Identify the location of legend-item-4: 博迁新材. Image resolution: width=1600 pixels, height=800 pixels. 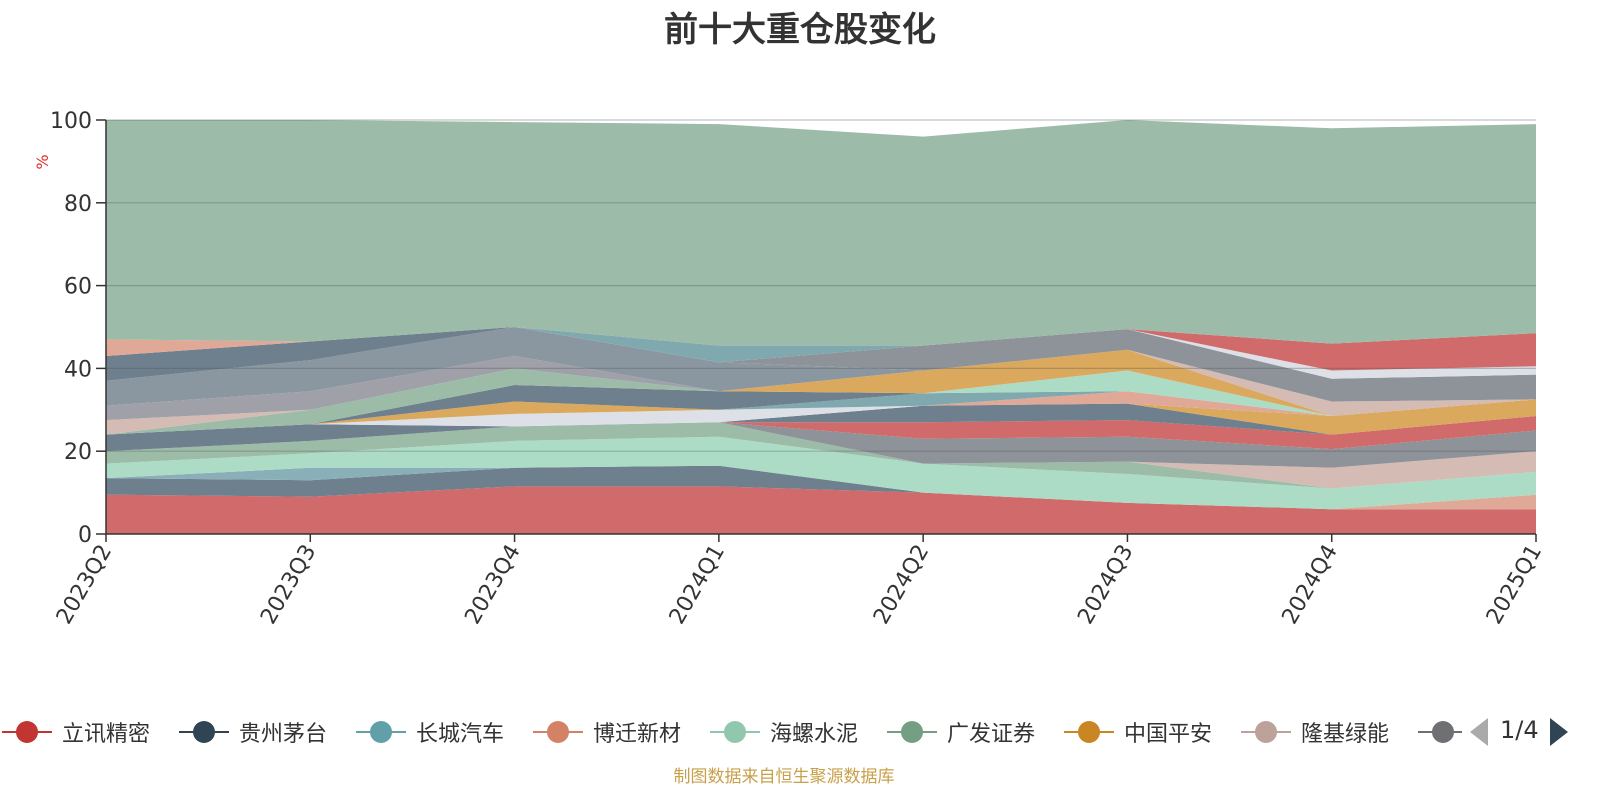
(607, 732).